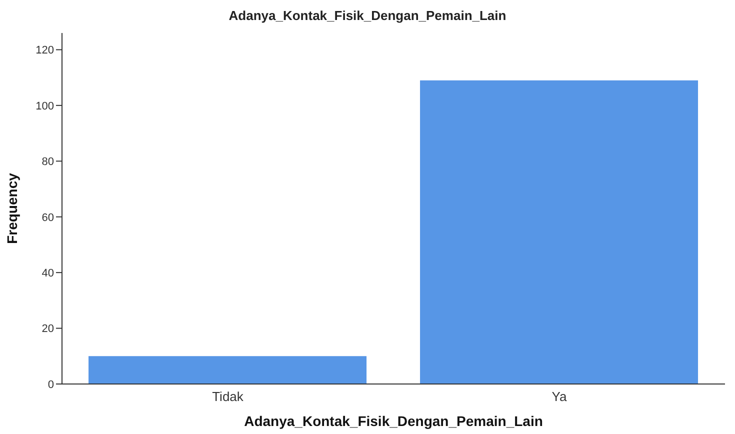  I want to click on chart-title: Adanya_Kontak_Fisik_Dengan_Pemain_Lain, so click(368, 15).